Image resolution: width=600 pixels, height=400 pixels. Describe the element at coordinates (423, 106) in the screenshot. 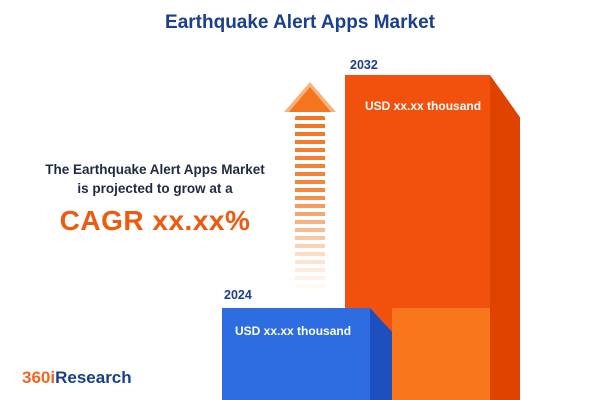

I see `bar-2032-value-label: USD xx.xx thousand` at that location.